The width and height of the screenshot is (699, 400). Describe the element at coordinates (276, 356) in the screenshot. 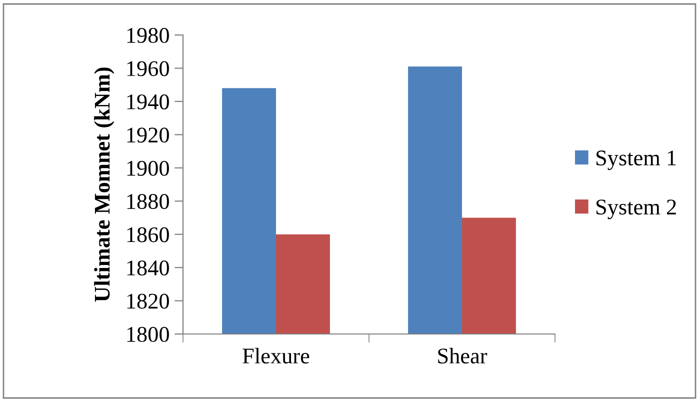

I see `x-tick-label: Flexure` at that location.